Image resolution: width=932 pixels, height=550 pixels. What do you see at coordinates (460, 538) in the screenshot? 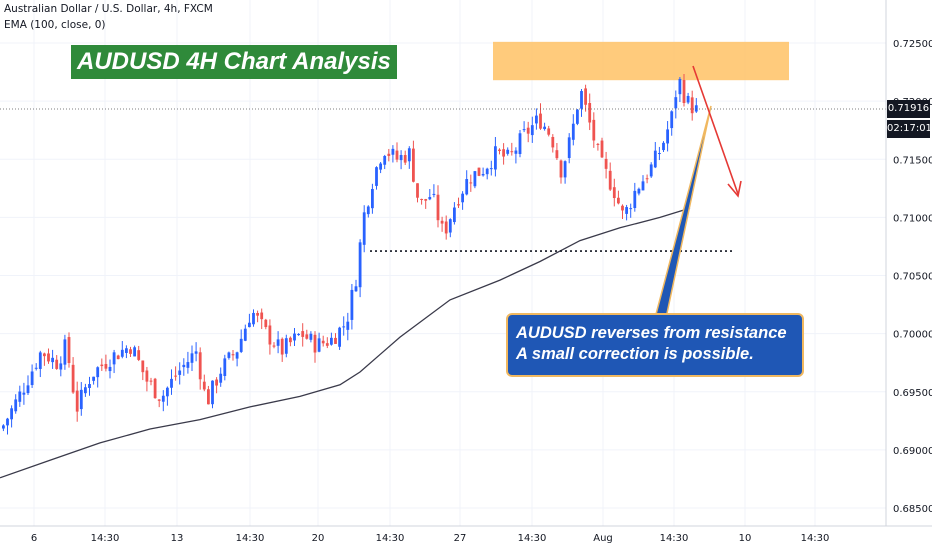
I see `time-tick-label: 27` at bounding box center [460, 538].